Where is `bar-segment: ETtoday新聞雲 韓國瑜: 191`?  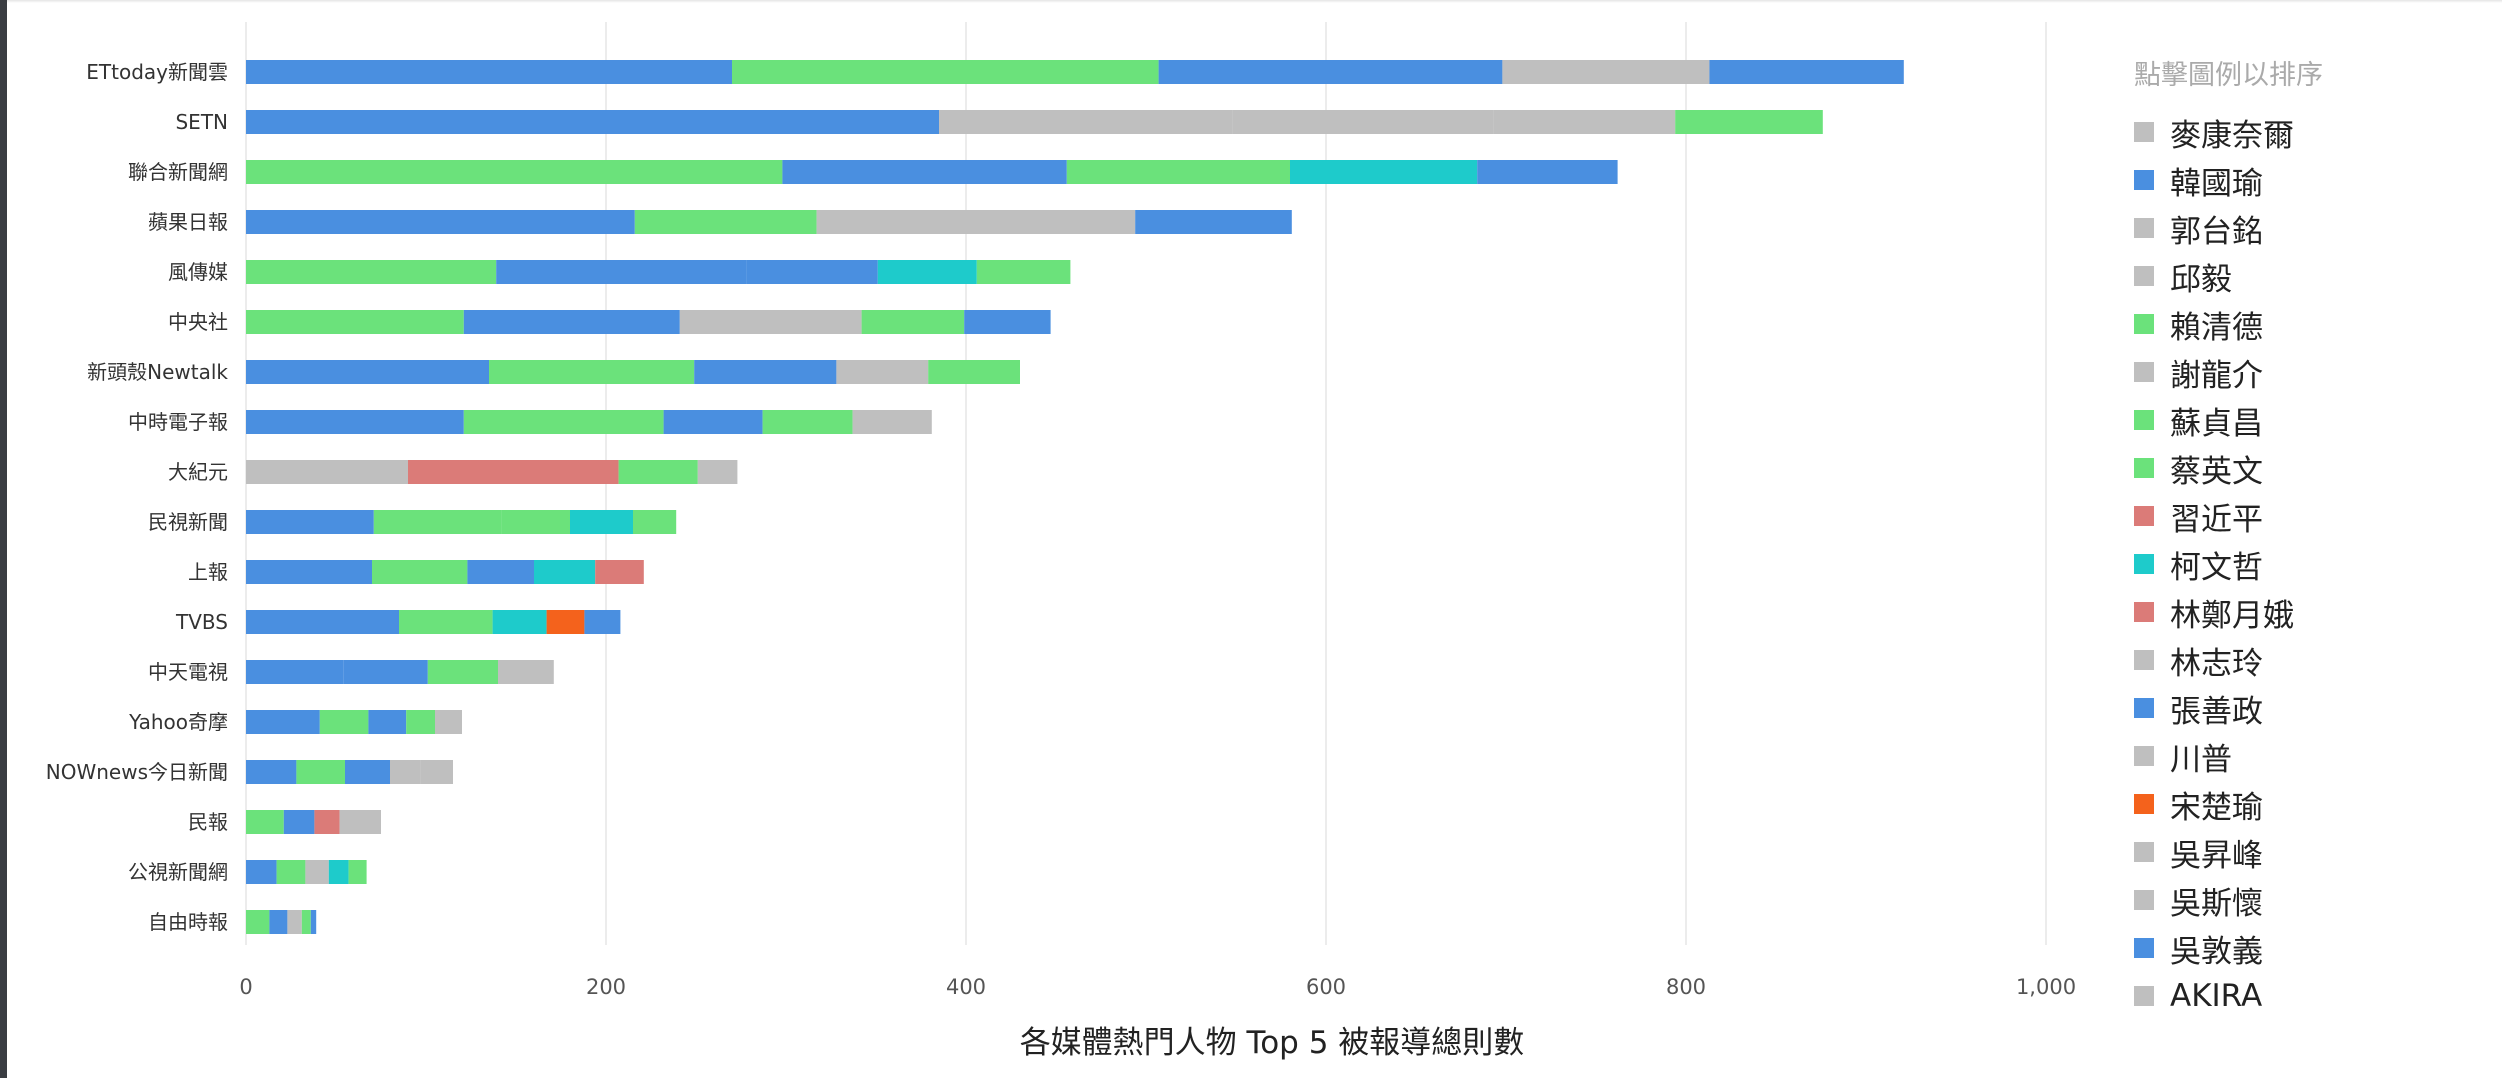
bar-segment: ETtoday新聞雲 韓國瑜: 191 is located at coordinates (1330, 72).